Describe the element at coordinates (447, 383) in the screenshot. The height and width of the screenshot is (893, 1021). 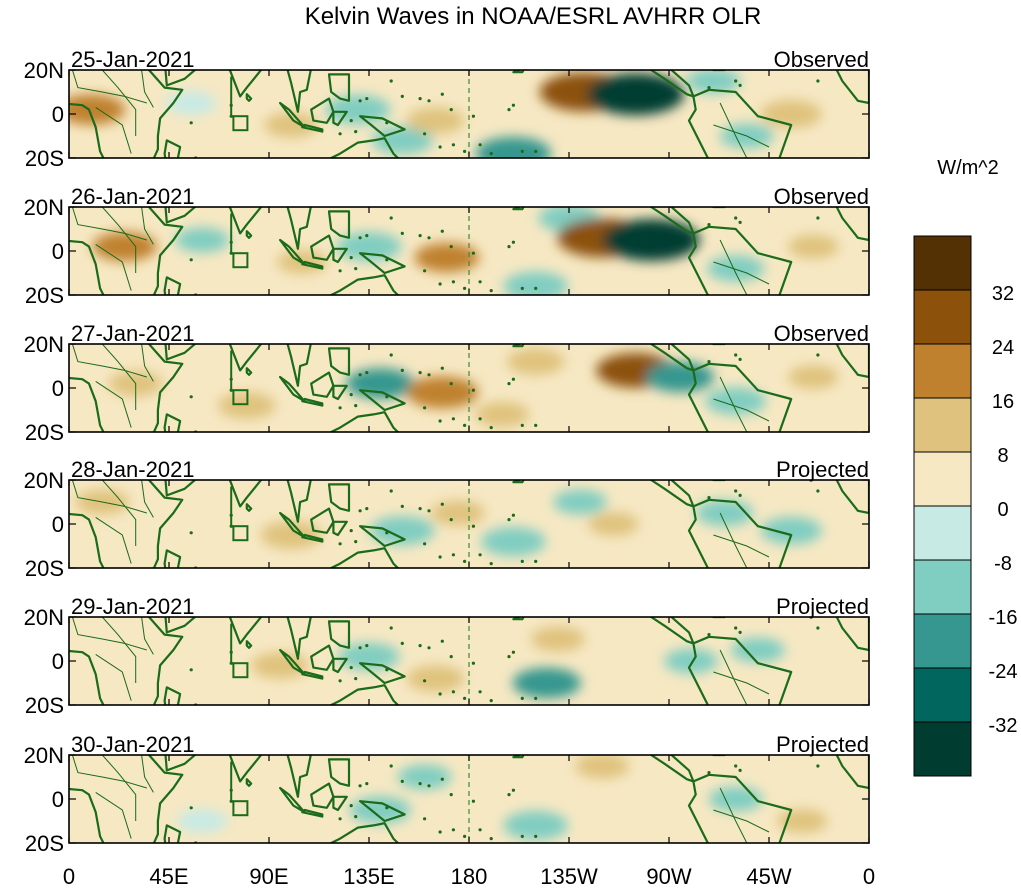
I see `panel: 20N 0 20S 27-Jan-2021 Observed` at that location.